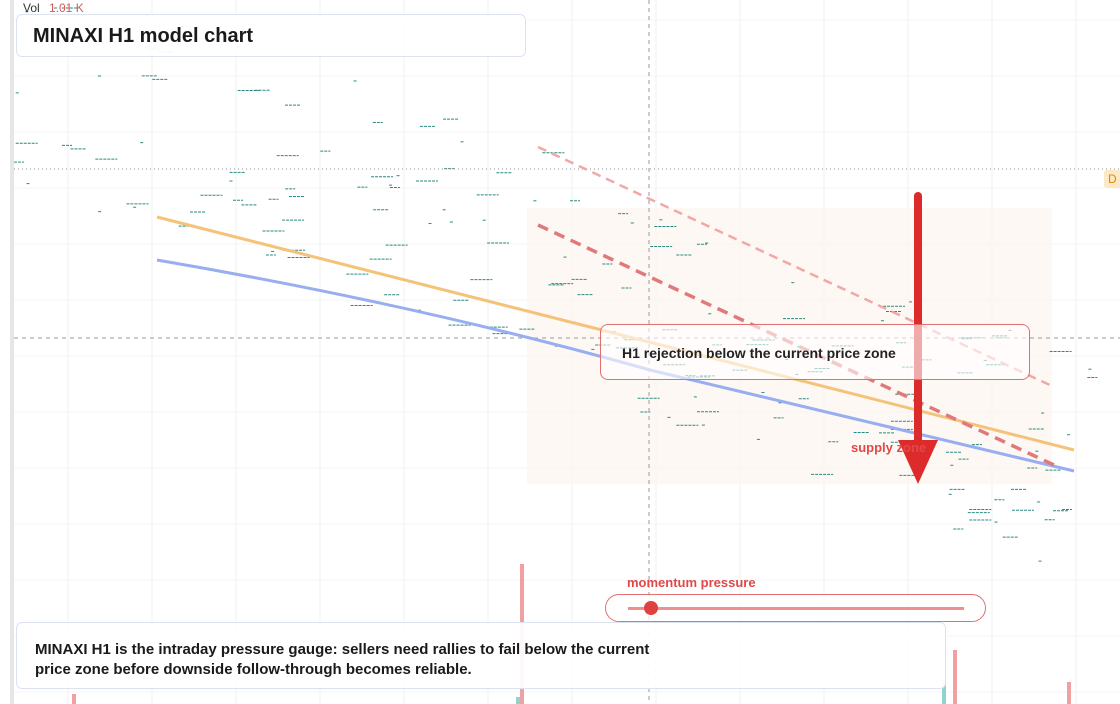 Image resolution: width=1120 pixels, height=704 pixels. Describe the element at coordinates (651, 608) in the screenshot. I see `gauge-knob` at that location.